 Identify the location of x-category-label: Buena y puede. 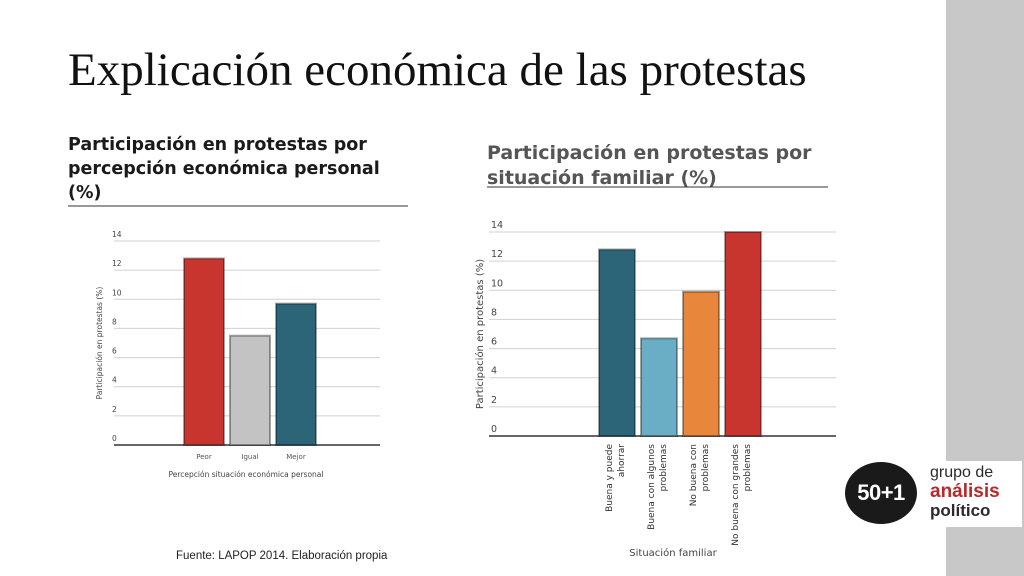
(610, 478).